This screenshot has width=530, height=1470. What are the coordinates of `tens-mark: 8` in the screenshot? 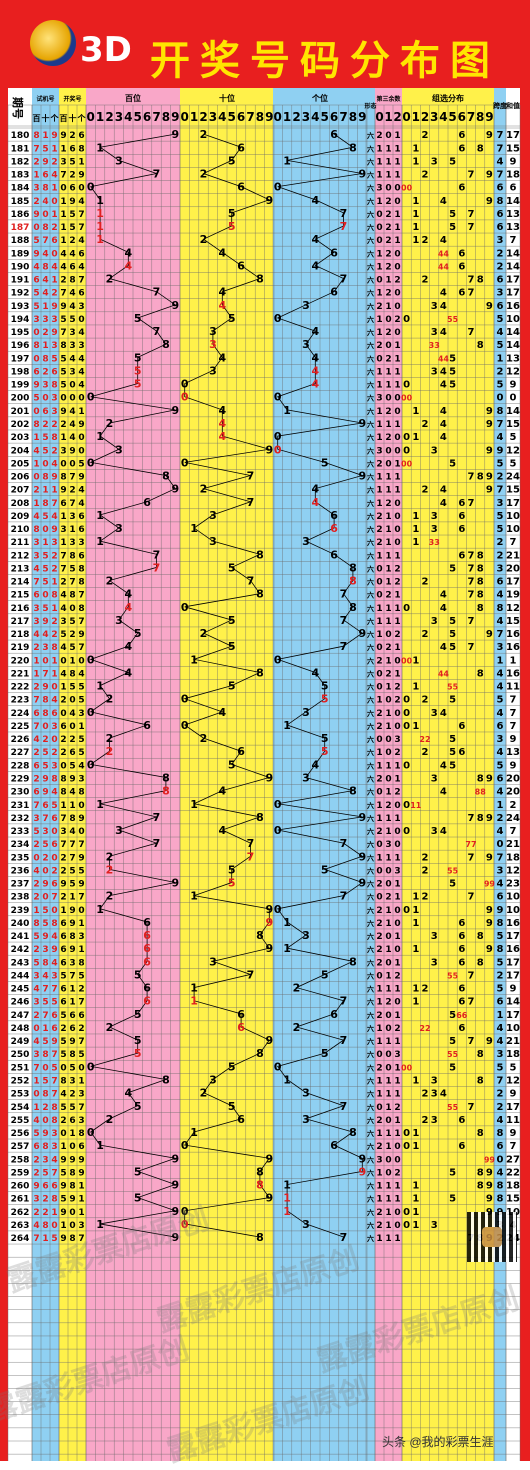 It's located at (260, 279).